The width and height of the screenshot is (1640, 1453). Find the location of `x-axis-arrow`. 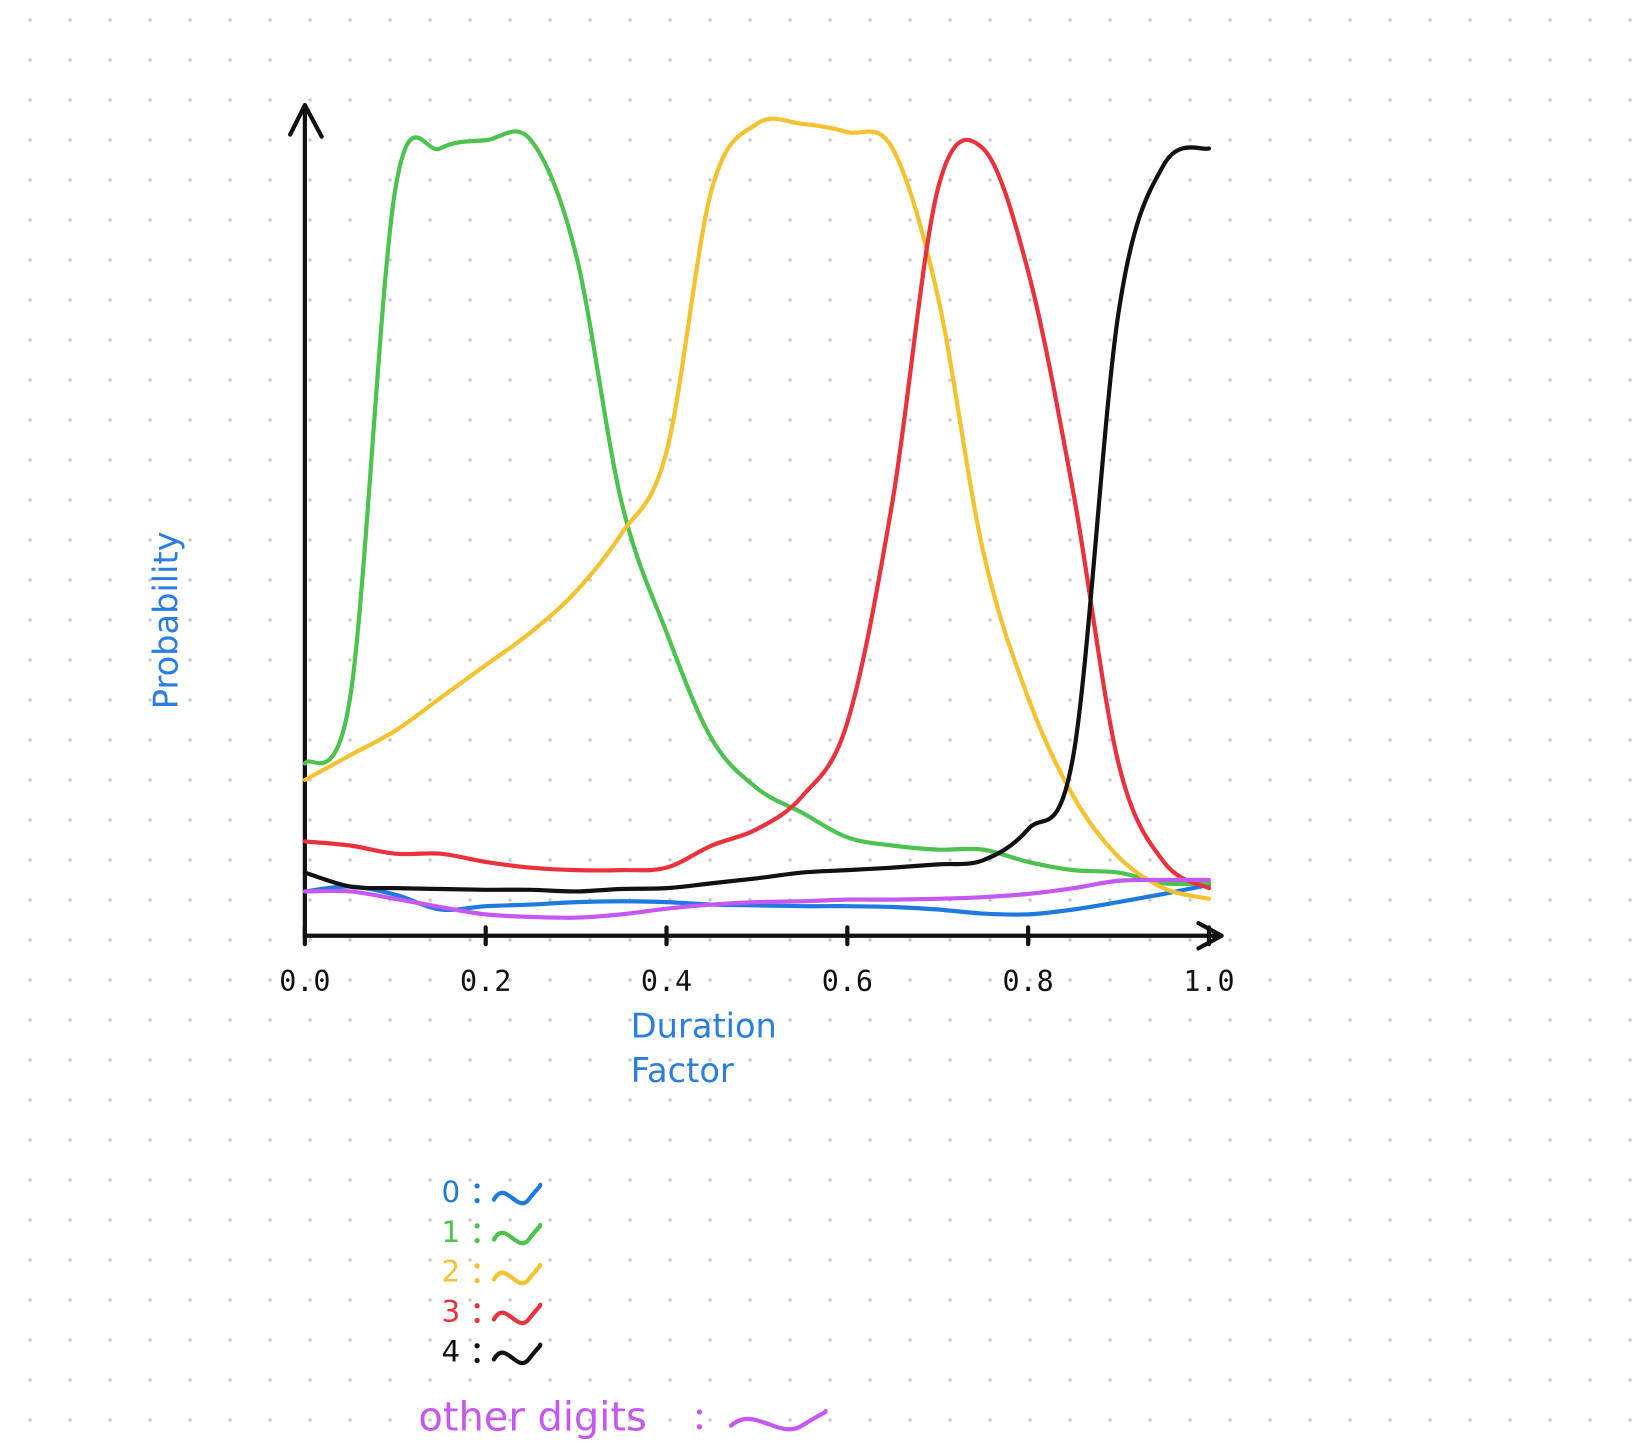

x-axis-arrow is located at coordinates (1210, 936).